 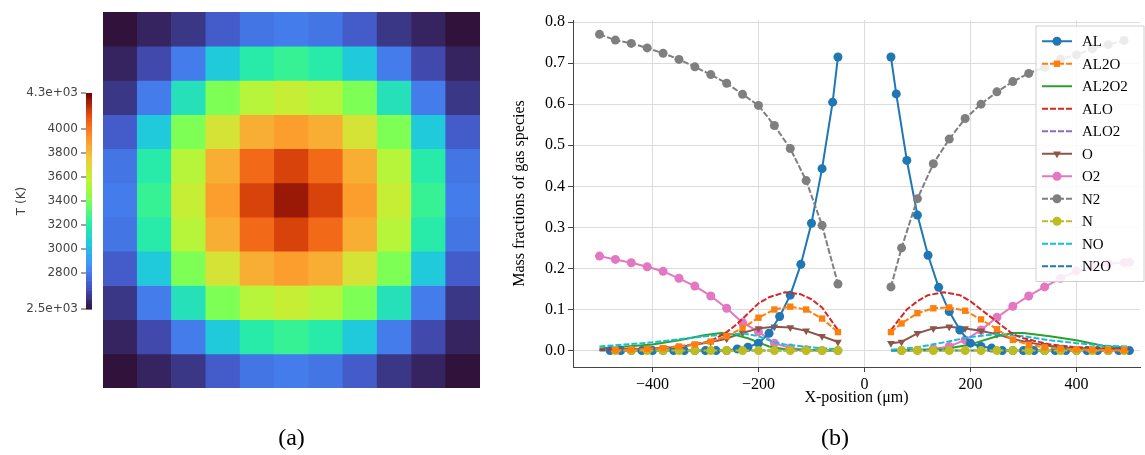 I want to click on legend-label: O, so click(x=1087, y=153).